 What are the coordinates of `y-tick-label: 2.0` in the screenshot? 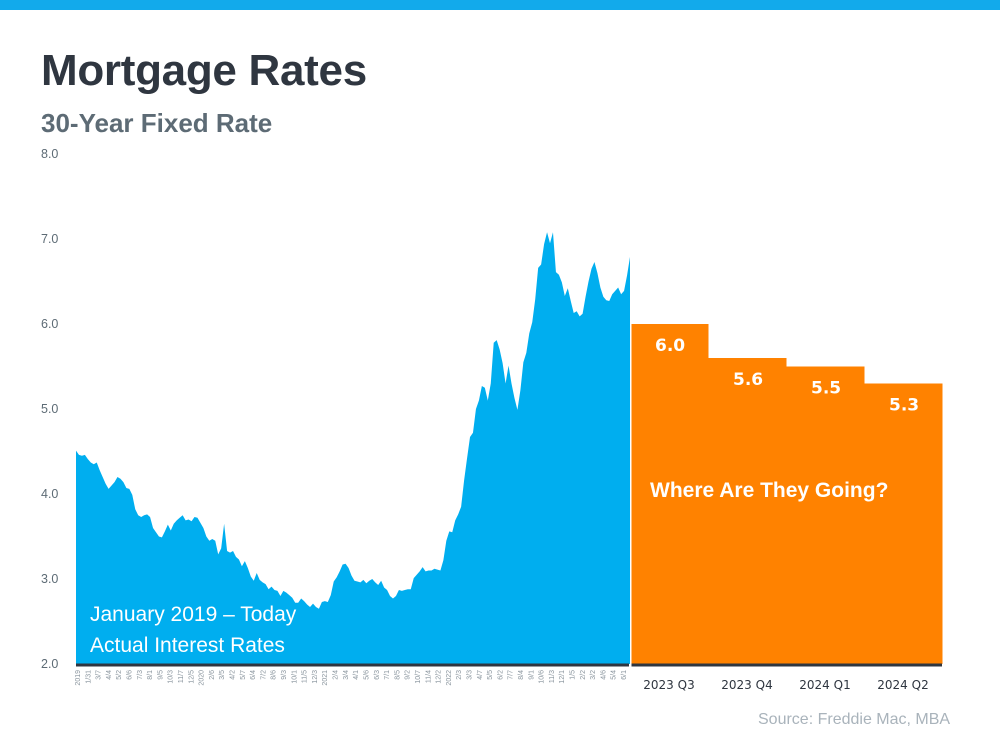 It's located at (49, 664).